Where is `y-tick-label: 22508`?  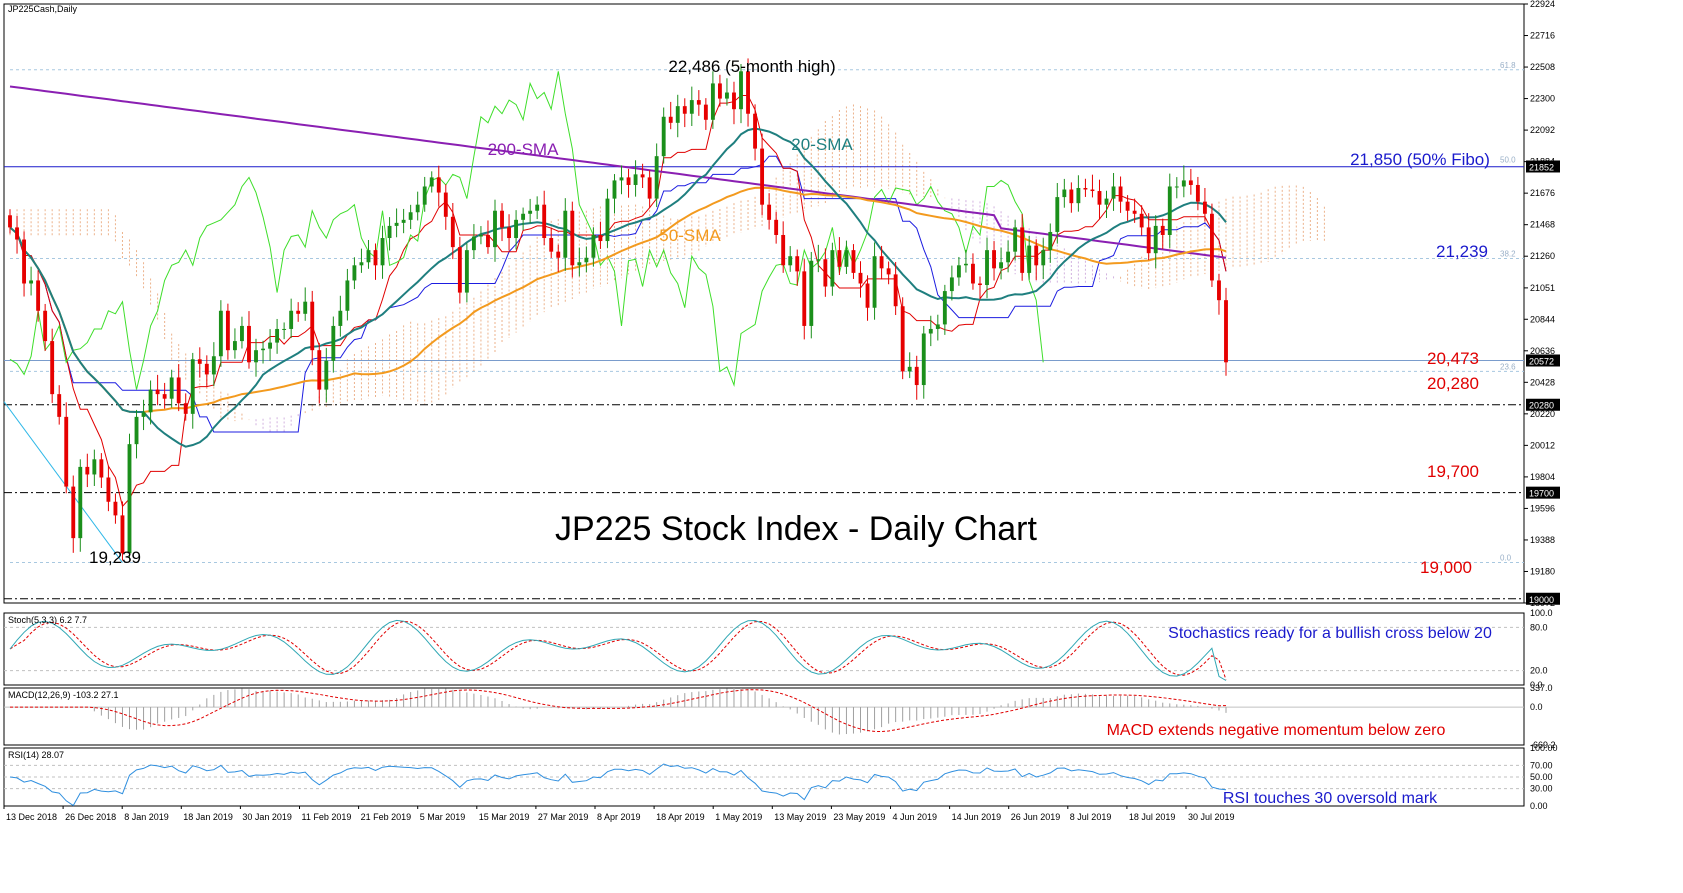 y-tick-label: 22508 is located at coordinates (1542, 67).